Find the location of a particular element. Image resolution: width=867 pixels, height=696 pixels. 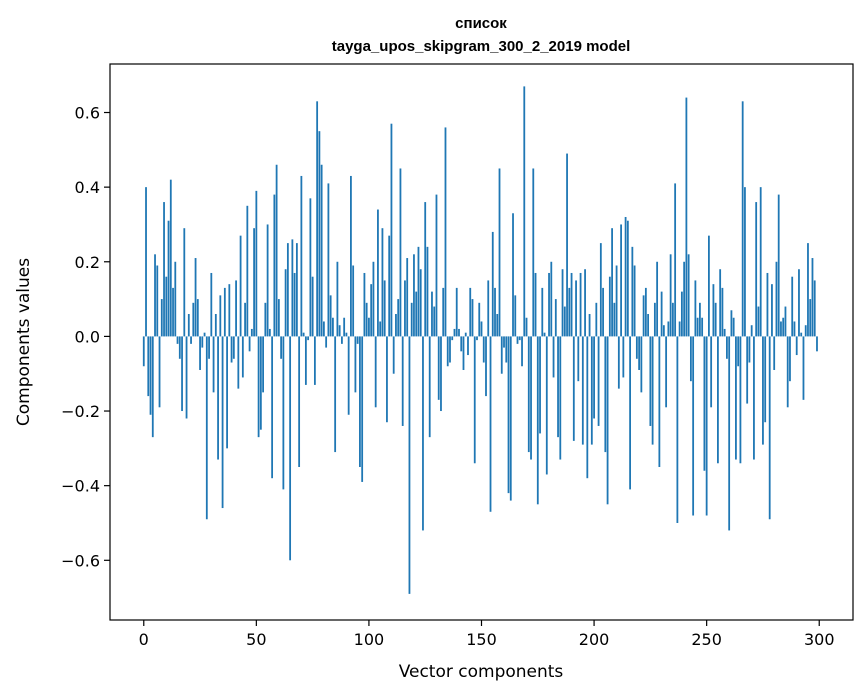

x-tick-label: 0 is located at coordinates (144, 639).